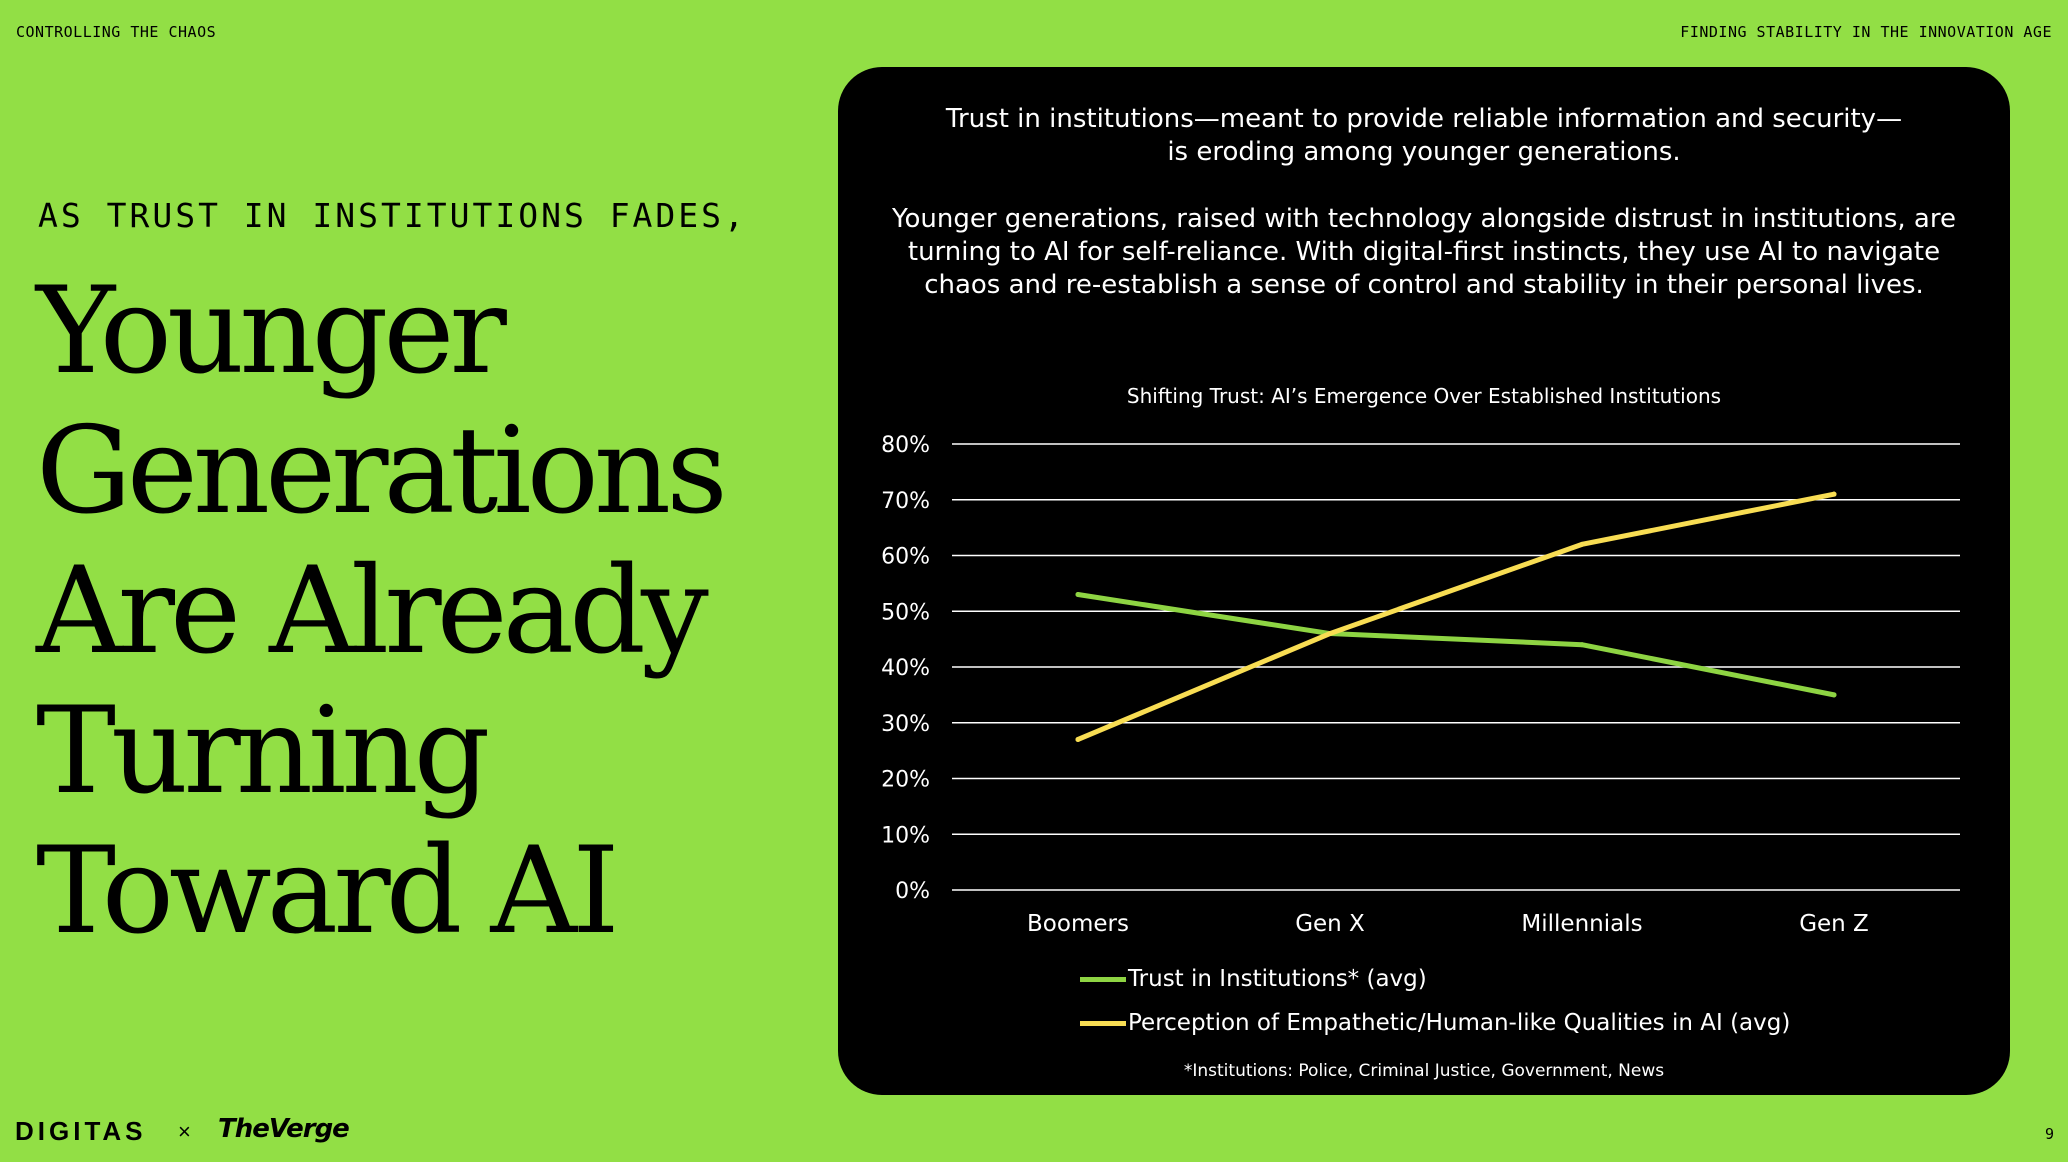 This screenshot has height=1162, width=2068. Describe the element at coordinates (1103, 979) in the screenshot. I see `legend-swatch-trust` at that location.